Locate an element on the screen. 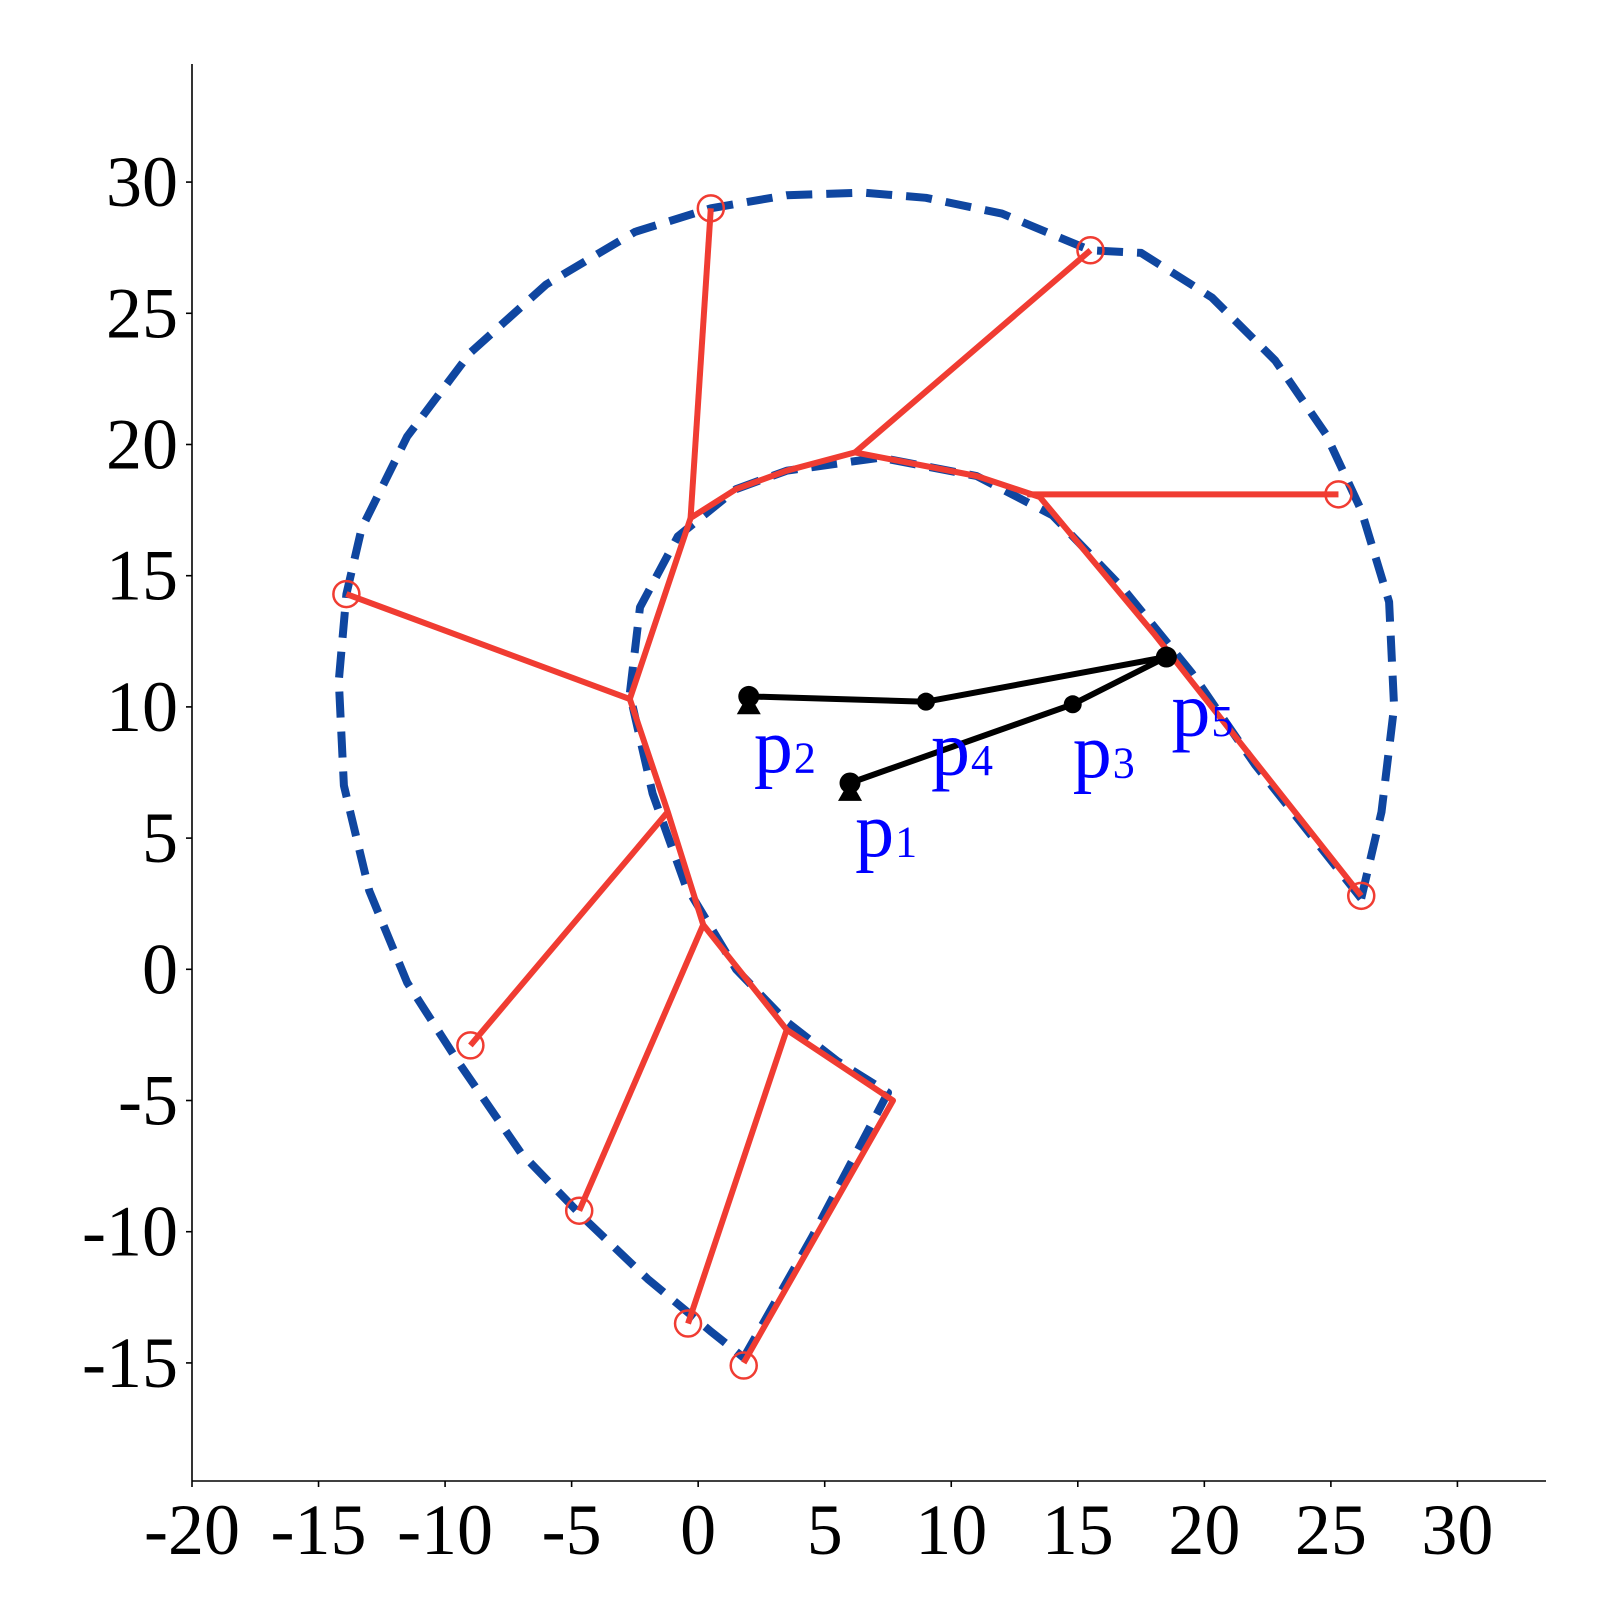  y-tick-label: 5 is located at coordinates (160, 838).